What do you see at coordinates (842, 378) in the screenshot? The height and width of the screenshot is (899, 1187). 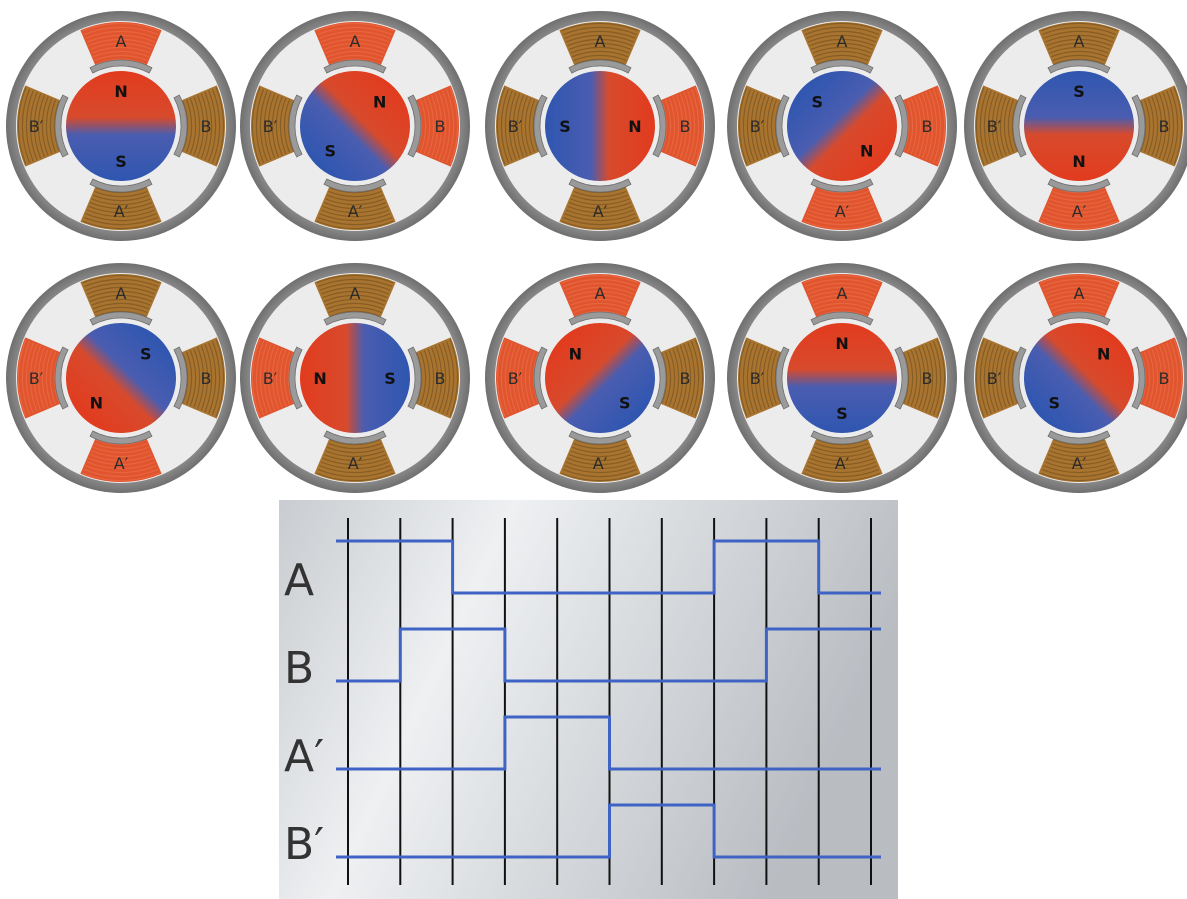 I see `motor-step-9: A B A′ B′ N S` at bounding box center [842, 378].